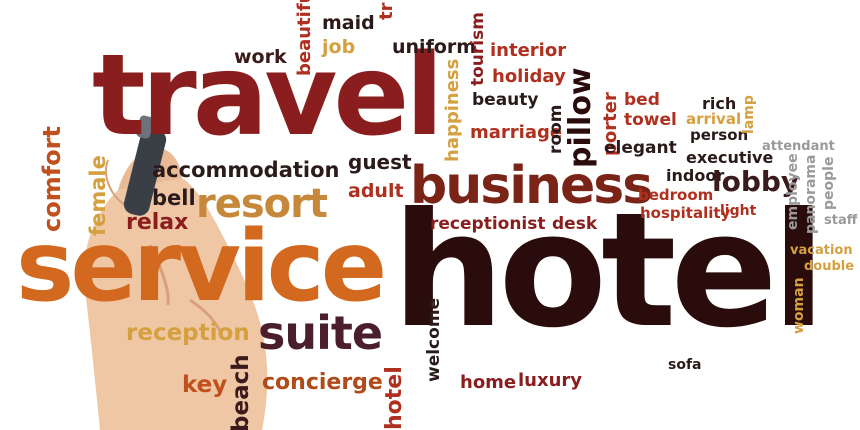  Describe the element at coordinates (676, 195) in the screenshot. I see `word-bedroom: bedroom` at that location.